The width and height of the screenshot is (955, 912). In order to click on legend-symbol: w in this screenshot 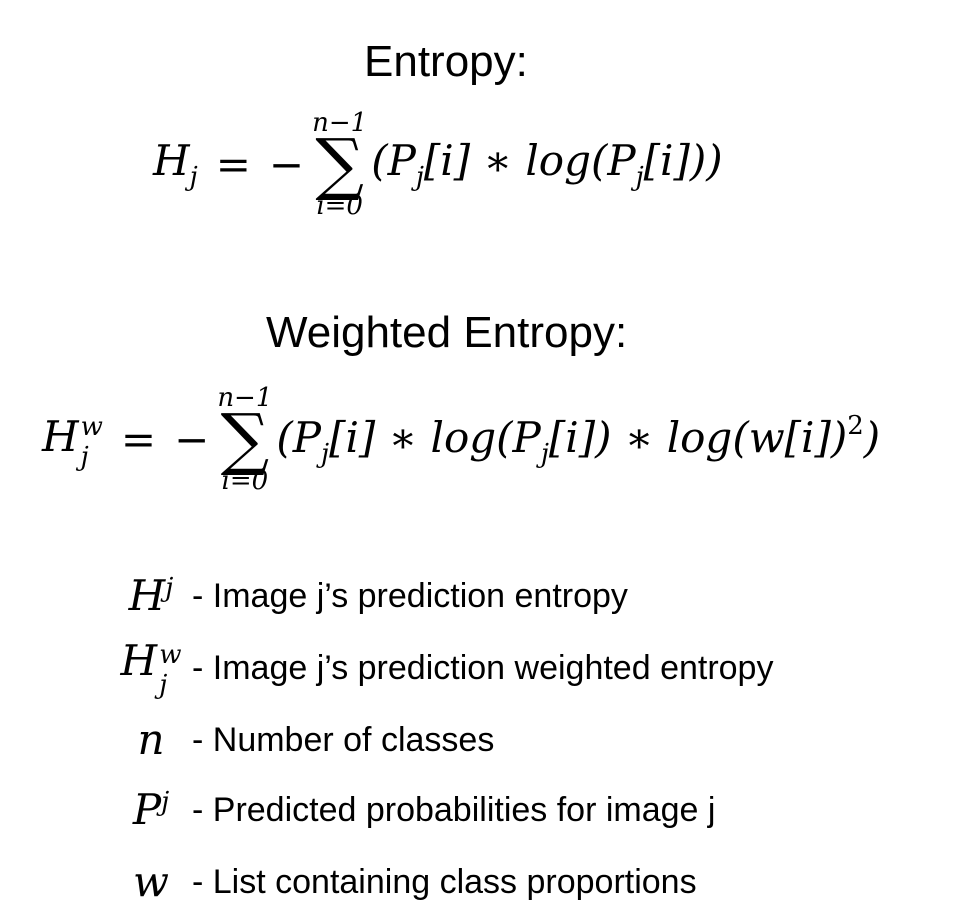, I will do `click(151, 882)`.